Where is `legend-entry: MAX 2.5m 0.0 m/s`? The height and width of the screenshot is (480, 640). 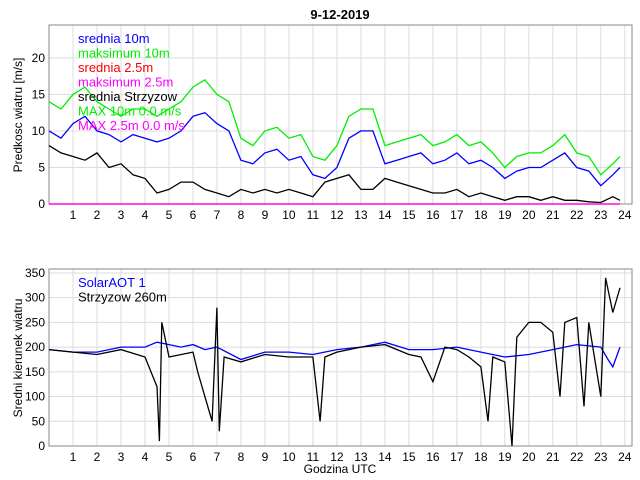
legend-entry: MAX 2.5m 0.0 m/s is located at coordinates (131, 125).